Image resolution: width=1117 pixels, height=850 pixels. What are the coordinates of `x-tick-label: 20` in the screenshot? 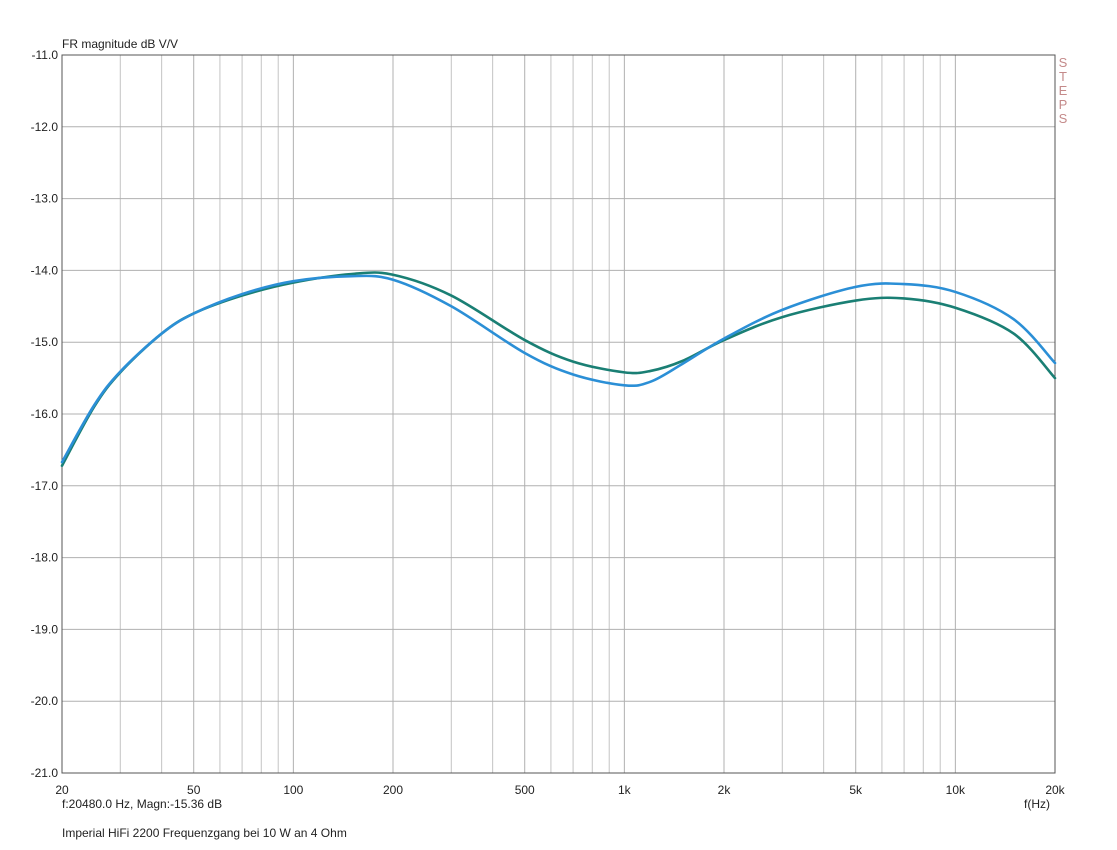 It's located at (62, 790).